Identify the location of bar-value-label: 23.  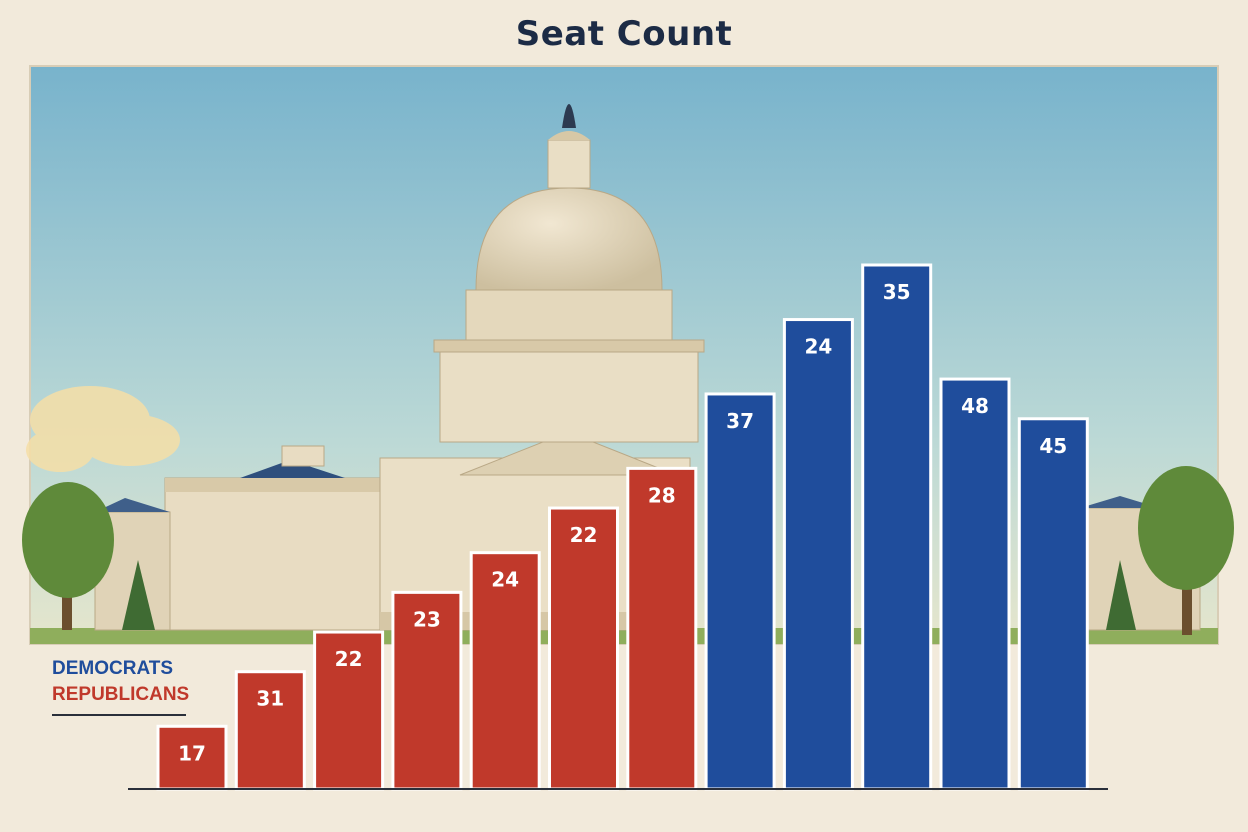
(427, 619).